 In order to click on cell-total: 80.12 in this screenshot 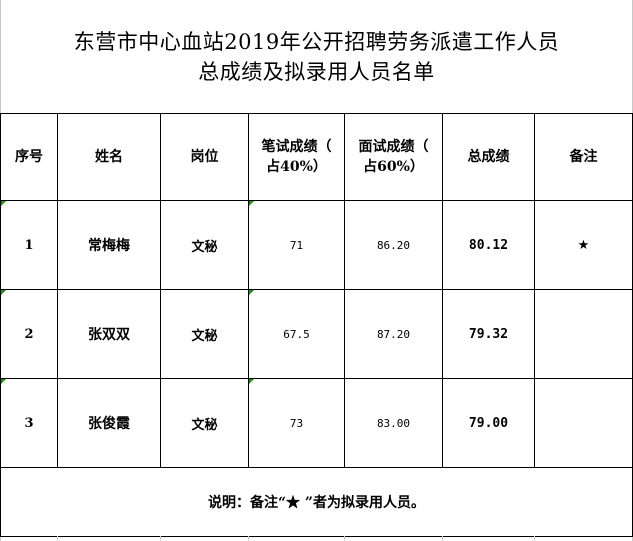, I will do `click(488, 245)`.